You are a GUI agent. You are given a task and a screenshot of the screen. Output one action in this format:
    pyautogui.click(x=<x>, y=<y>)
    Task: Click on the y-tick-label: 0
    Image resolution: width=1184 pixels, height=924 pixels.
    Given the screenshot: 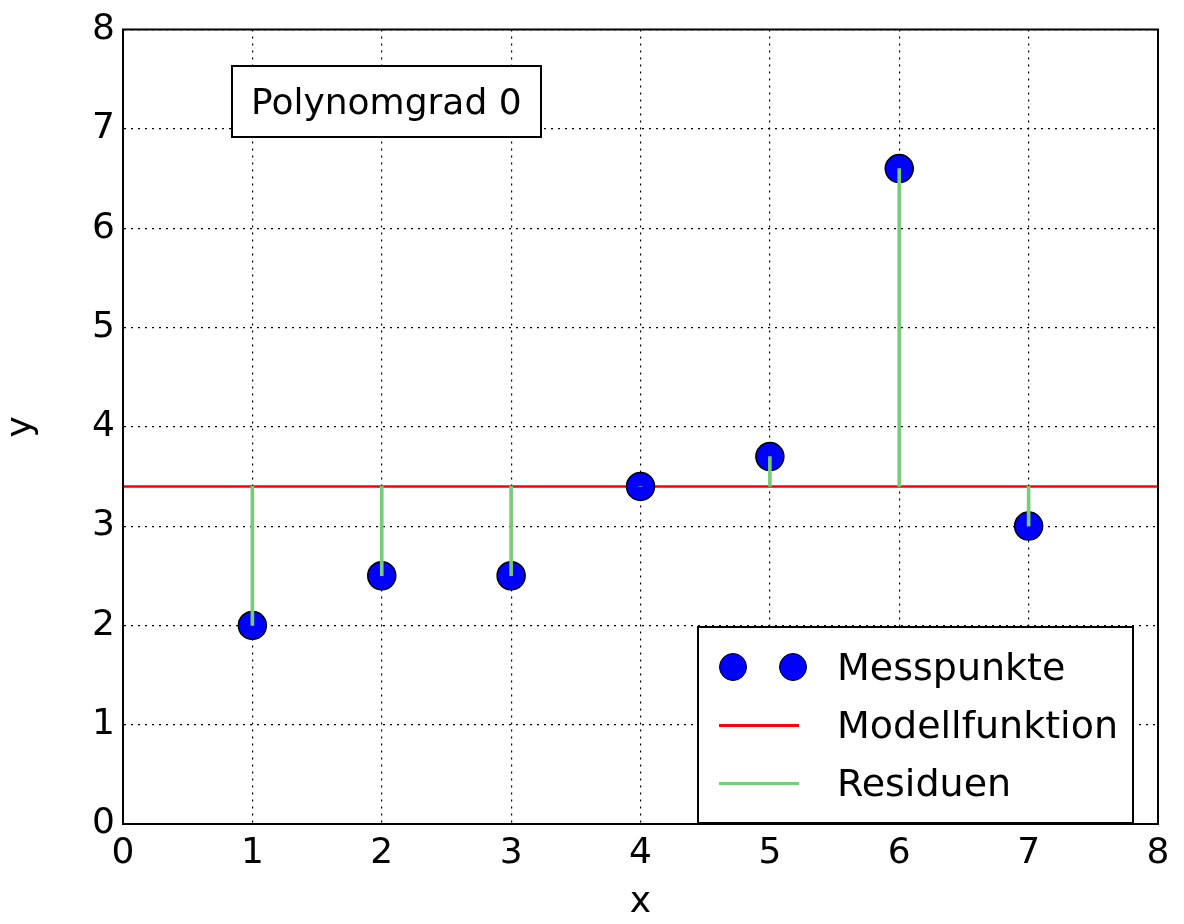 What is the action you would take?
    pyautogui.click(x=103, y=821)
    